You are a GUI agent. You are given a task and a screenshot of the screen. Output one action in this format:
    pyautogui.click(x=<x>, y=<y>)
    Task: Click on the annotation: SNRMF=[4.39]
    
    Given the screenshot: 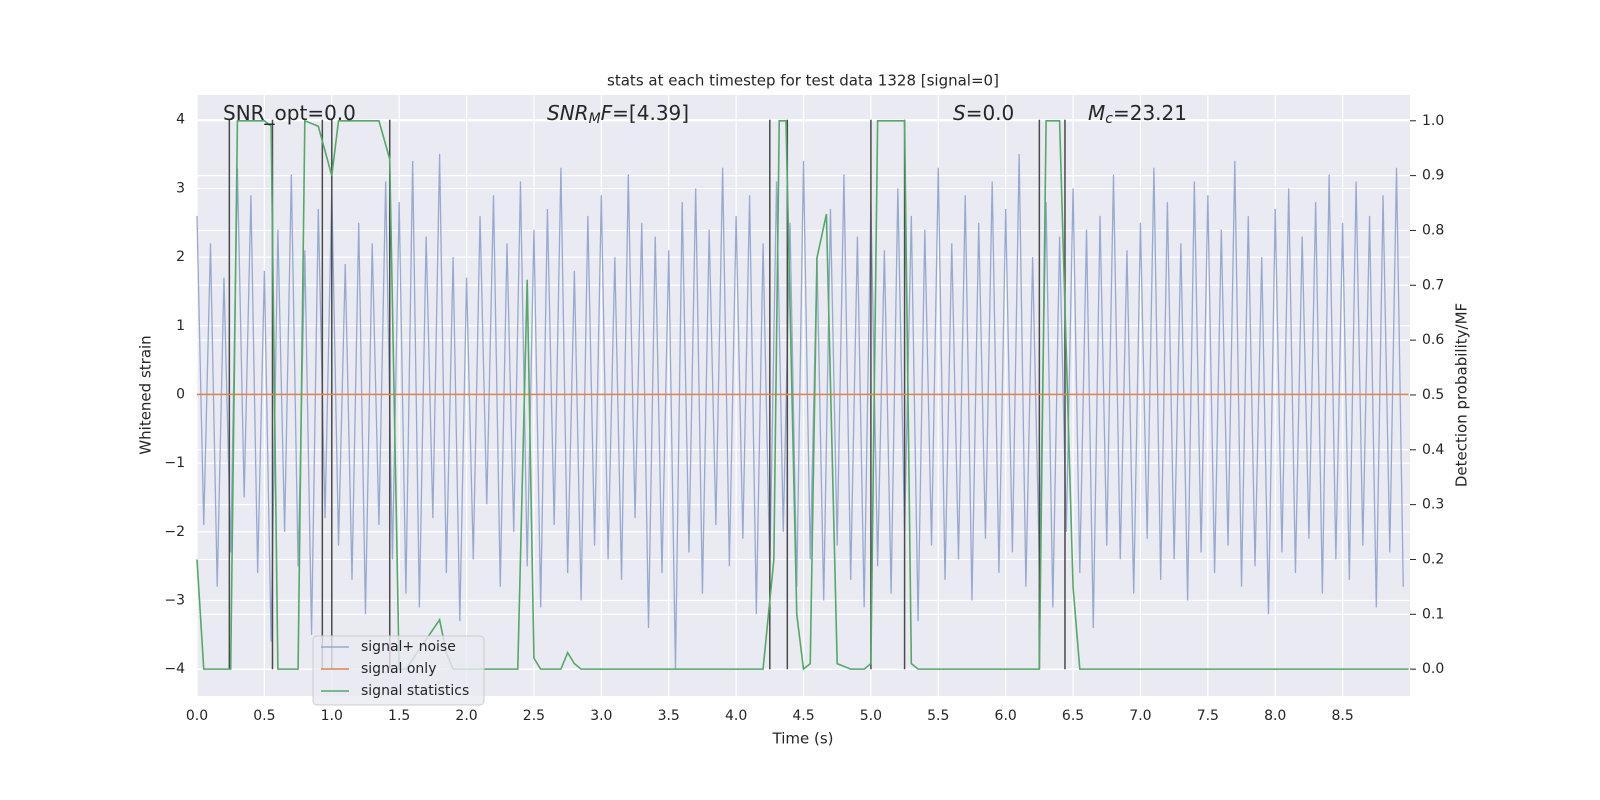 What is the action you would take?
    pyautogui.click(x=618, y=114)
    